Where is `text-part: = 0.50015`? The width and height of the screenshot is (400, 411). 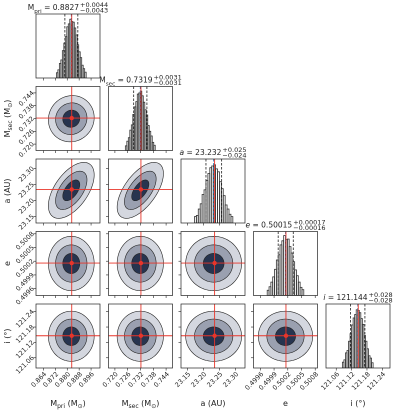 text-part: = 0.50015 is located at coordinates (271, 225).